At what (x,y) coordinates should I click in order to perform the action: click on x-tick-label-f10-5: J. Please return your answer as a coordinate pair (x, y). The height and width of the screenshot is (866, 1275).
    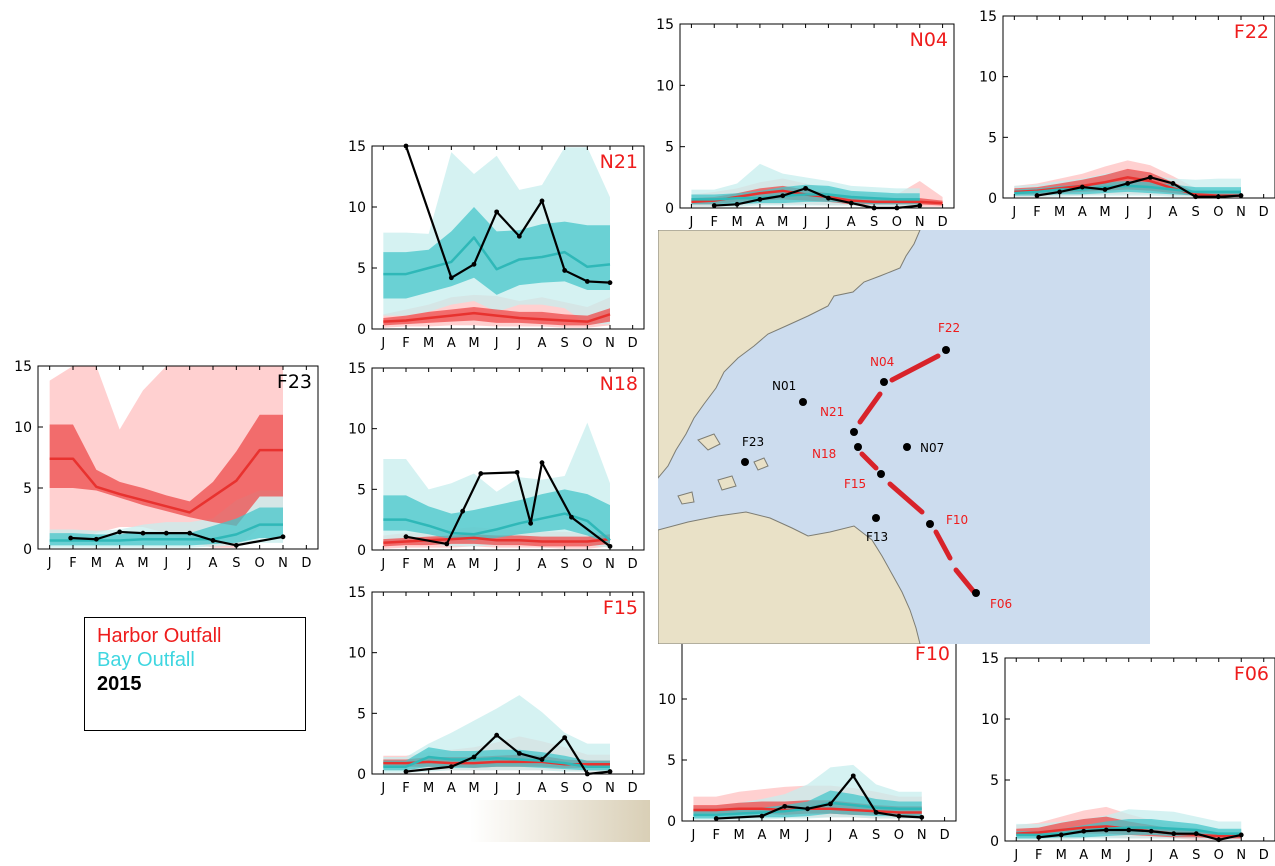
    Looking at the image, I should click on (807, 835).